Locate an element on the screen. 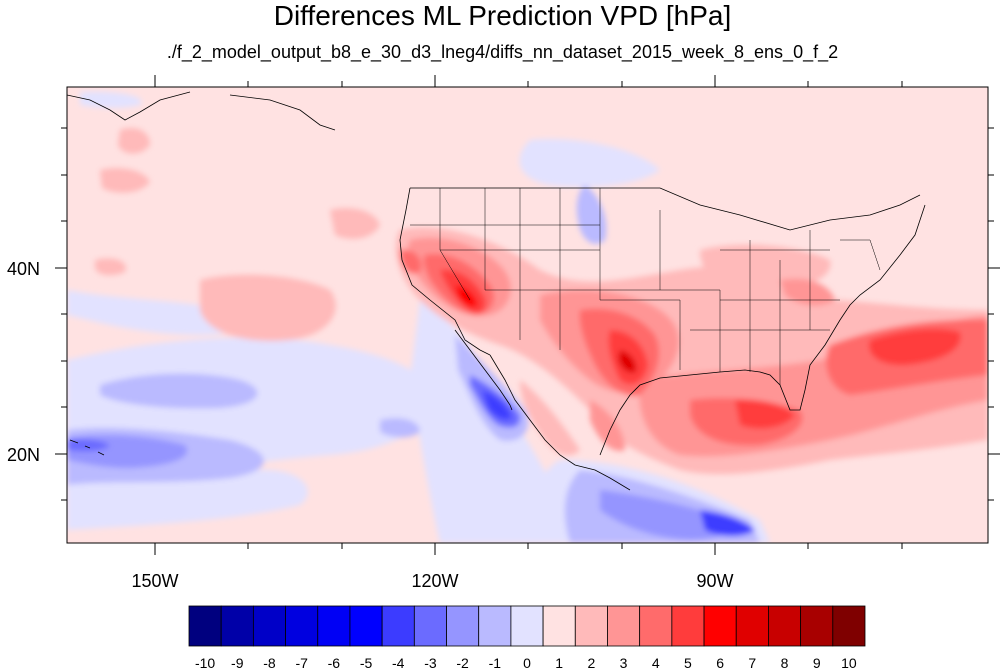 This screenshot has height=672, width=1005. colorbar-tick-label: 0 is located at coordinates (527, 663).